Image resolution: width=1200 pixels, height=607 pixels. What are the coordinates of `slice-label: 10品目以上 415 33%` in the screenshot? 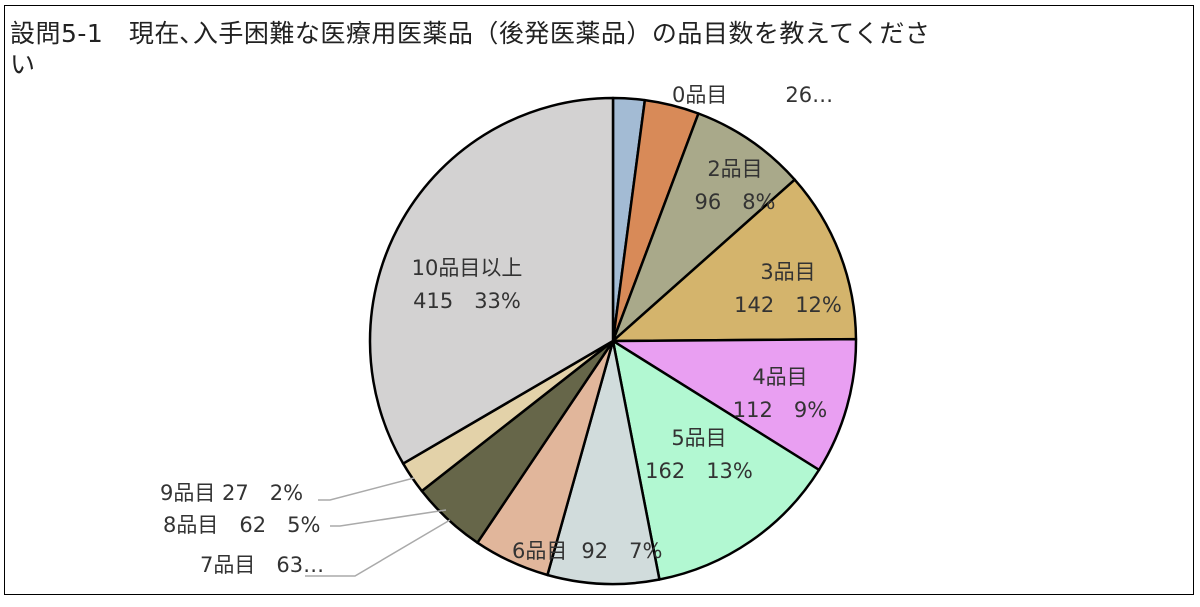 It's located at (467, 284).